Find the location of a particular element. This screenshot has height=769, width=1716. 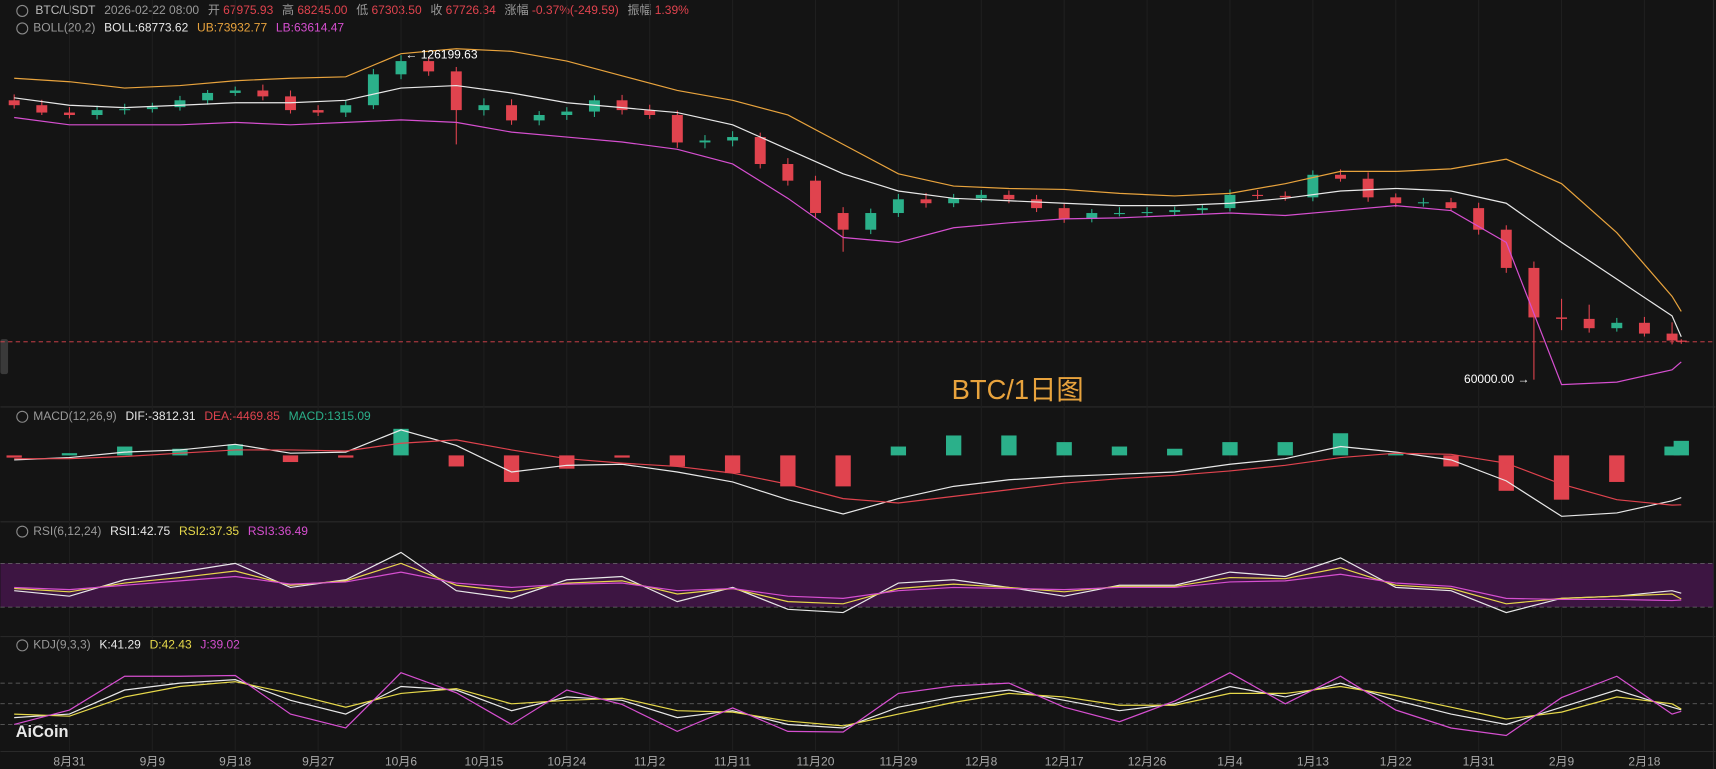

legend-entry: DIF:-3812.31 is located at coordinates (160, 416).